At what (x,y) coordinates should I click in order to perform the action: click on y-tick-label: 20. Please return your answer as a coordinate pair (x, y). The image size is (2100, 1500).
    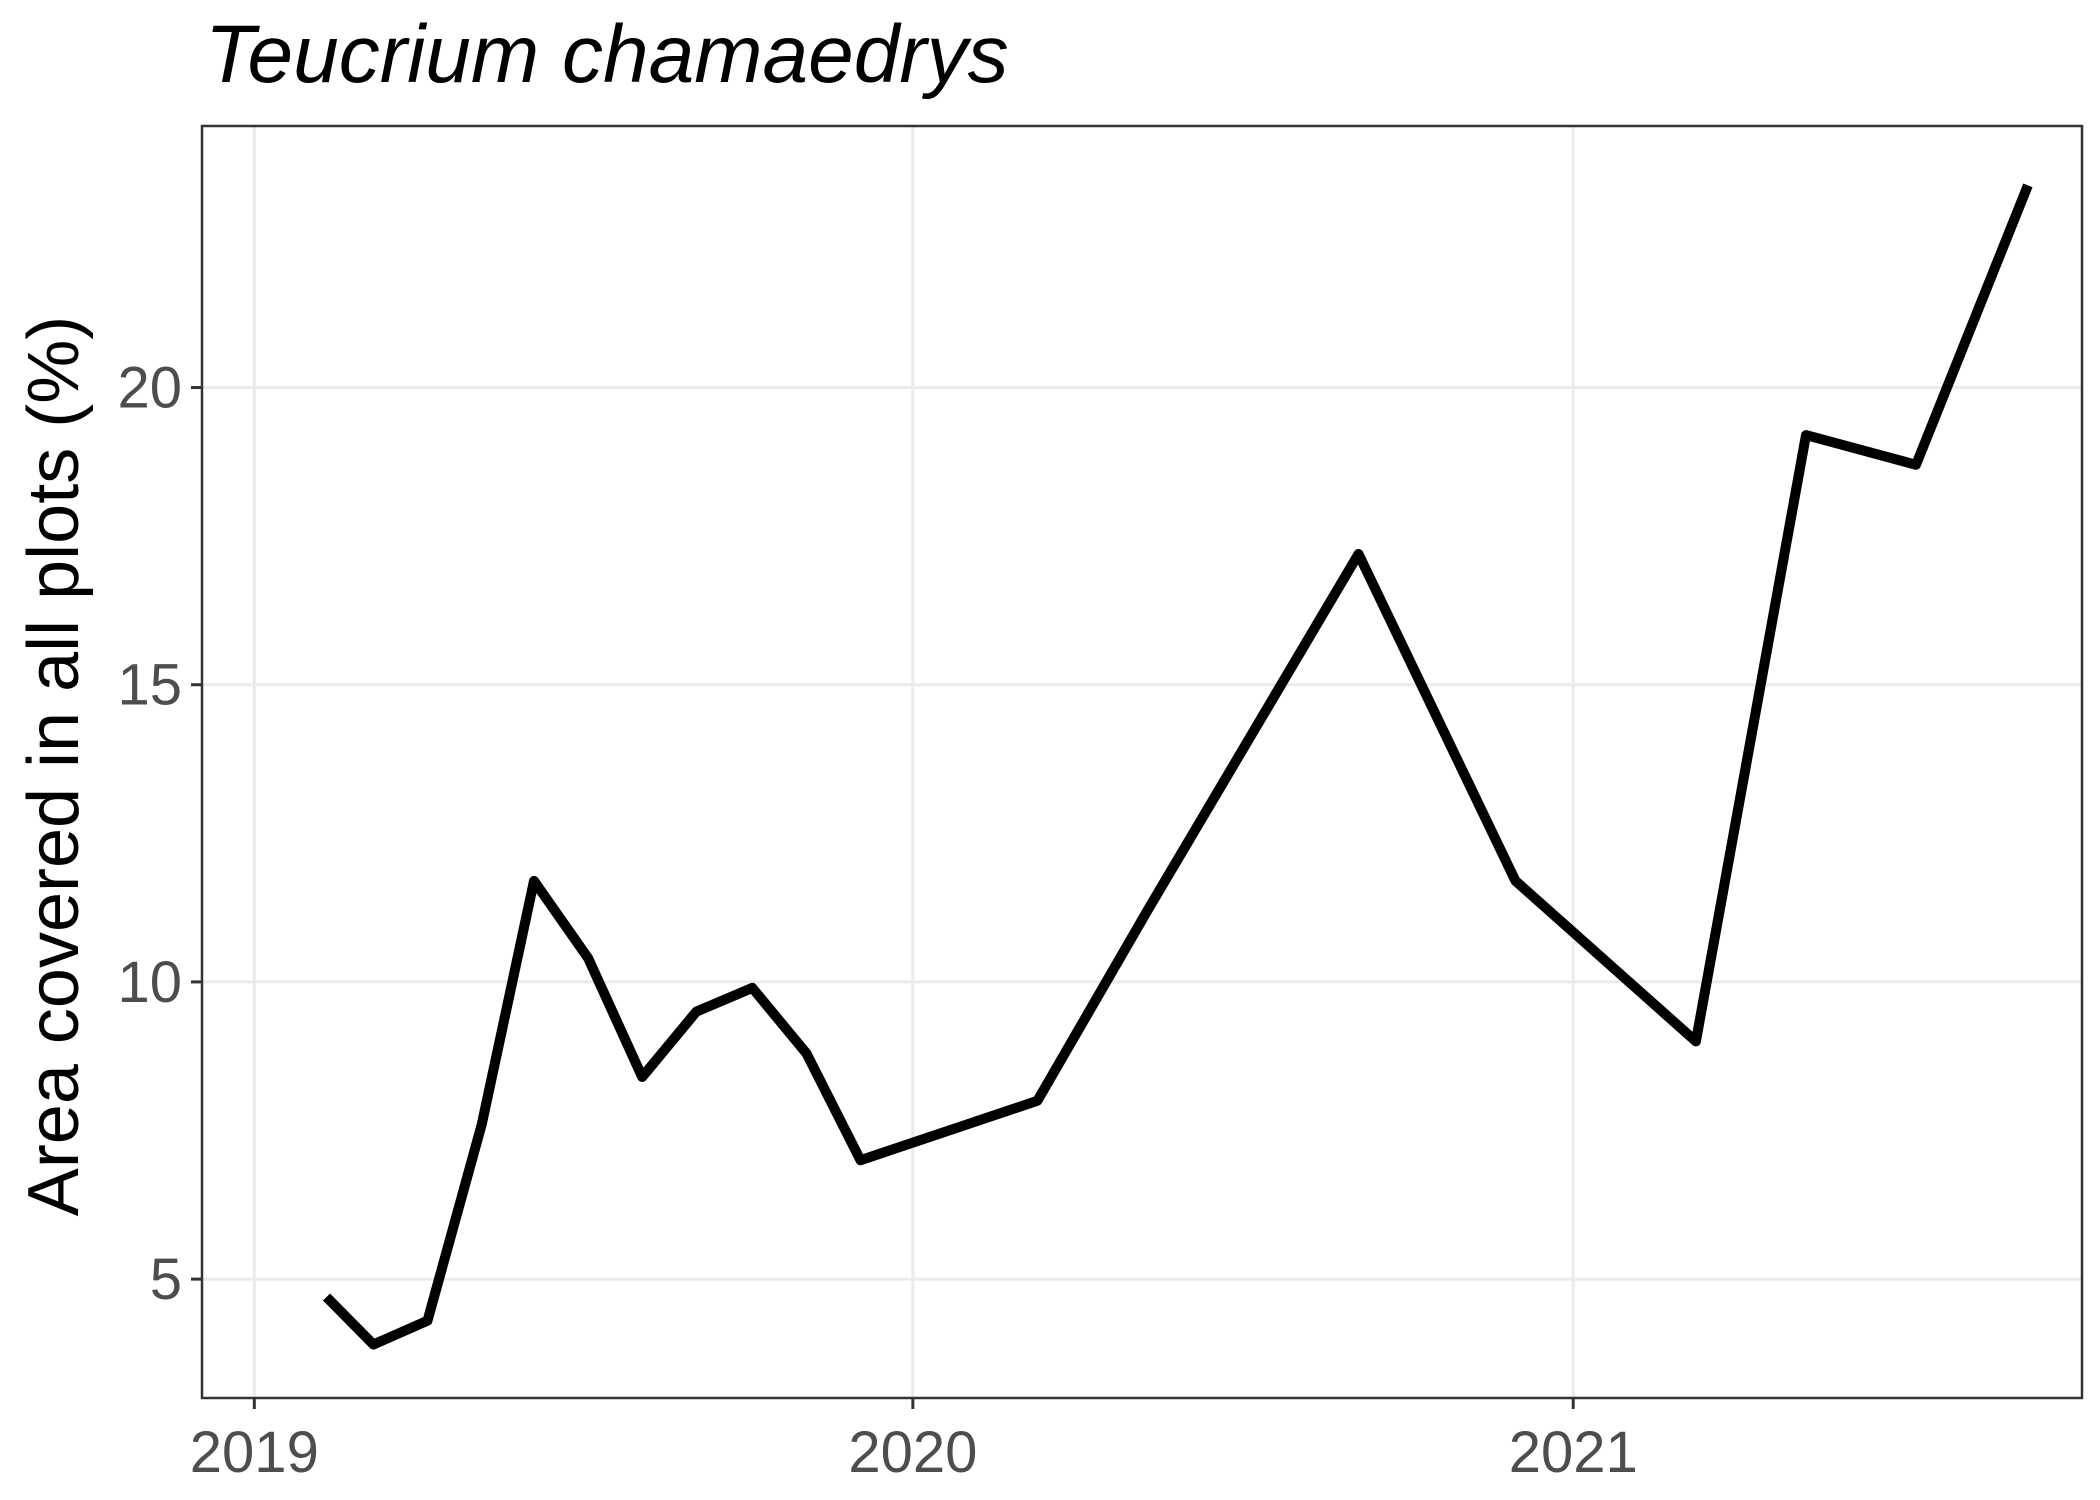
    Looking at the image, I should click on (149, 388).